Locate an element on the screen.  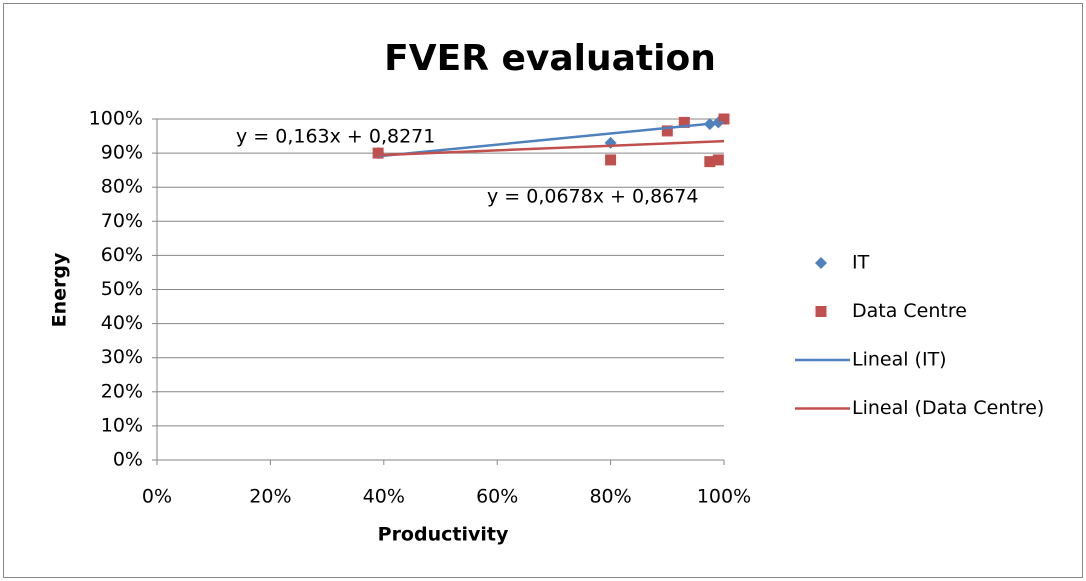
y-tick-label: 0% is located at coordinates (128, 460).